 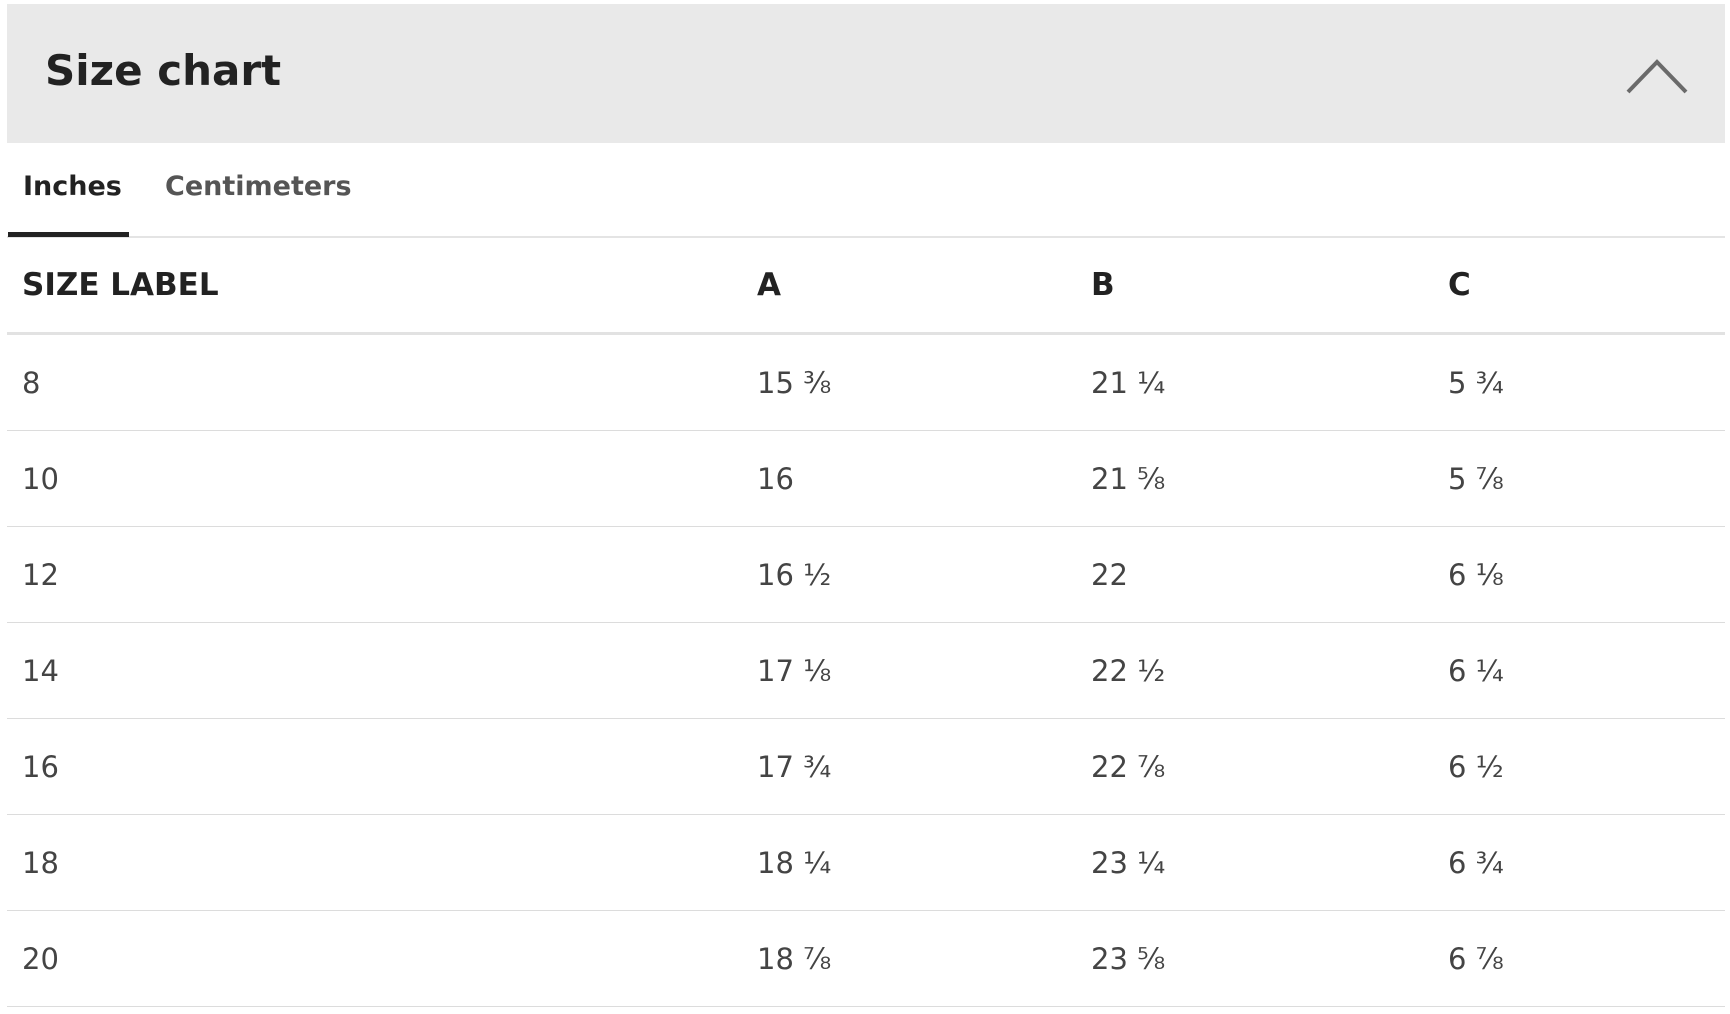 What do you see at coordinates (1254, 382) in the screenshot?
I see `table-cell: 21 ¼` at bounding box center [1254, 382].